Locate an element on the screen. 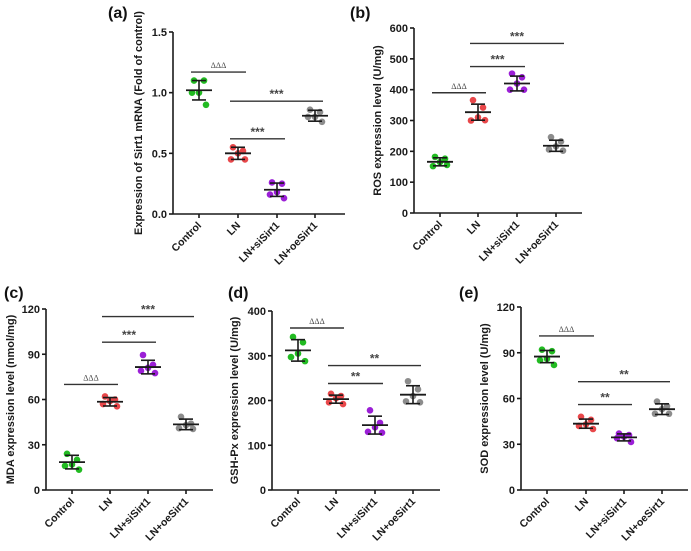 The width and height of the screenshot is (691, 551). y-tick-label: 500 is located at coordinates (399, 60).